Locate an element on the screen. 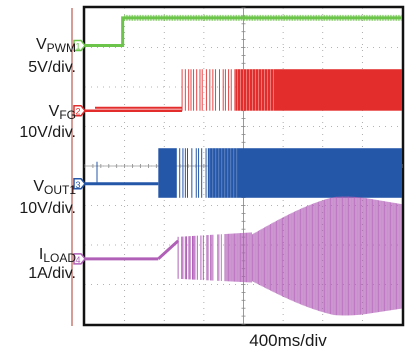 This screenshot has height=364, width=409. channel-3-scale: 10V/div. is located at coordinates (47, 208).